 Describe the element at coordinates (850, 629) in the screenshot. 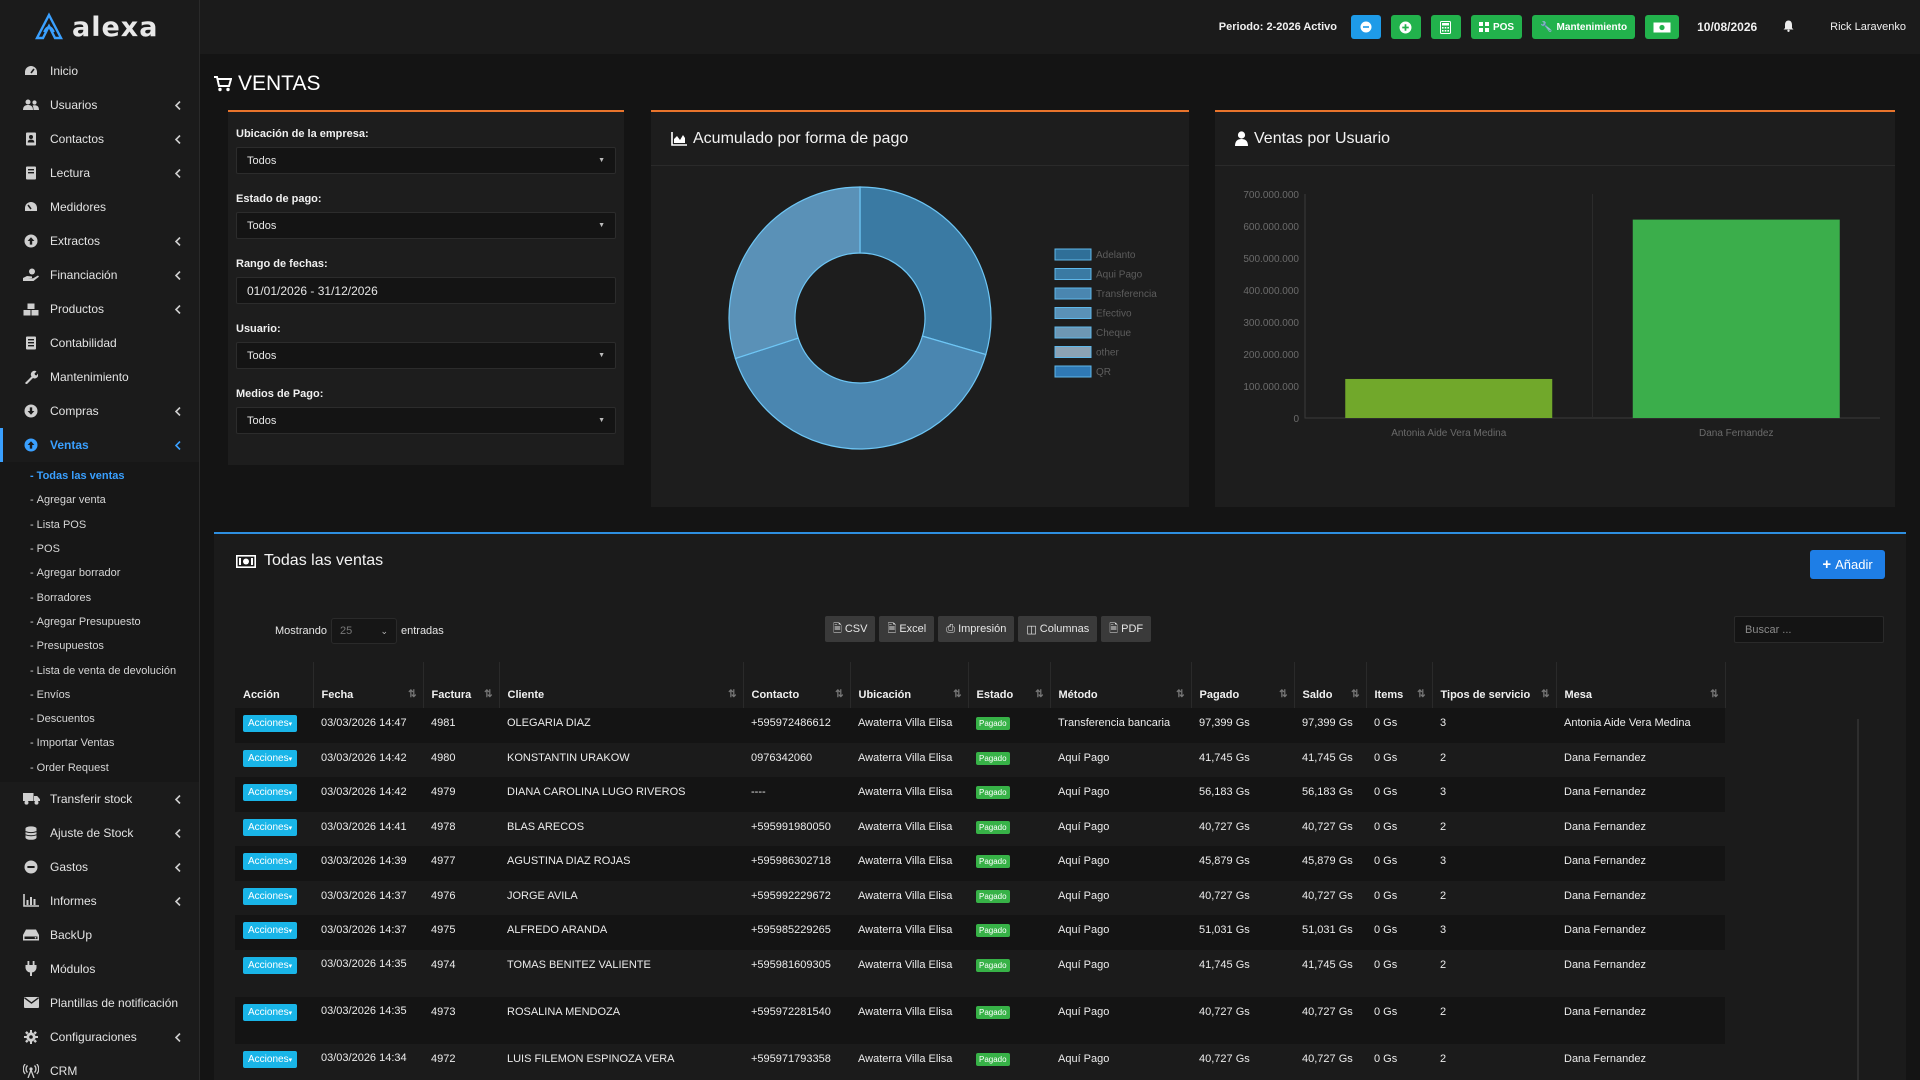

I see `export-csv-button: 🗎 CSV` at that location.